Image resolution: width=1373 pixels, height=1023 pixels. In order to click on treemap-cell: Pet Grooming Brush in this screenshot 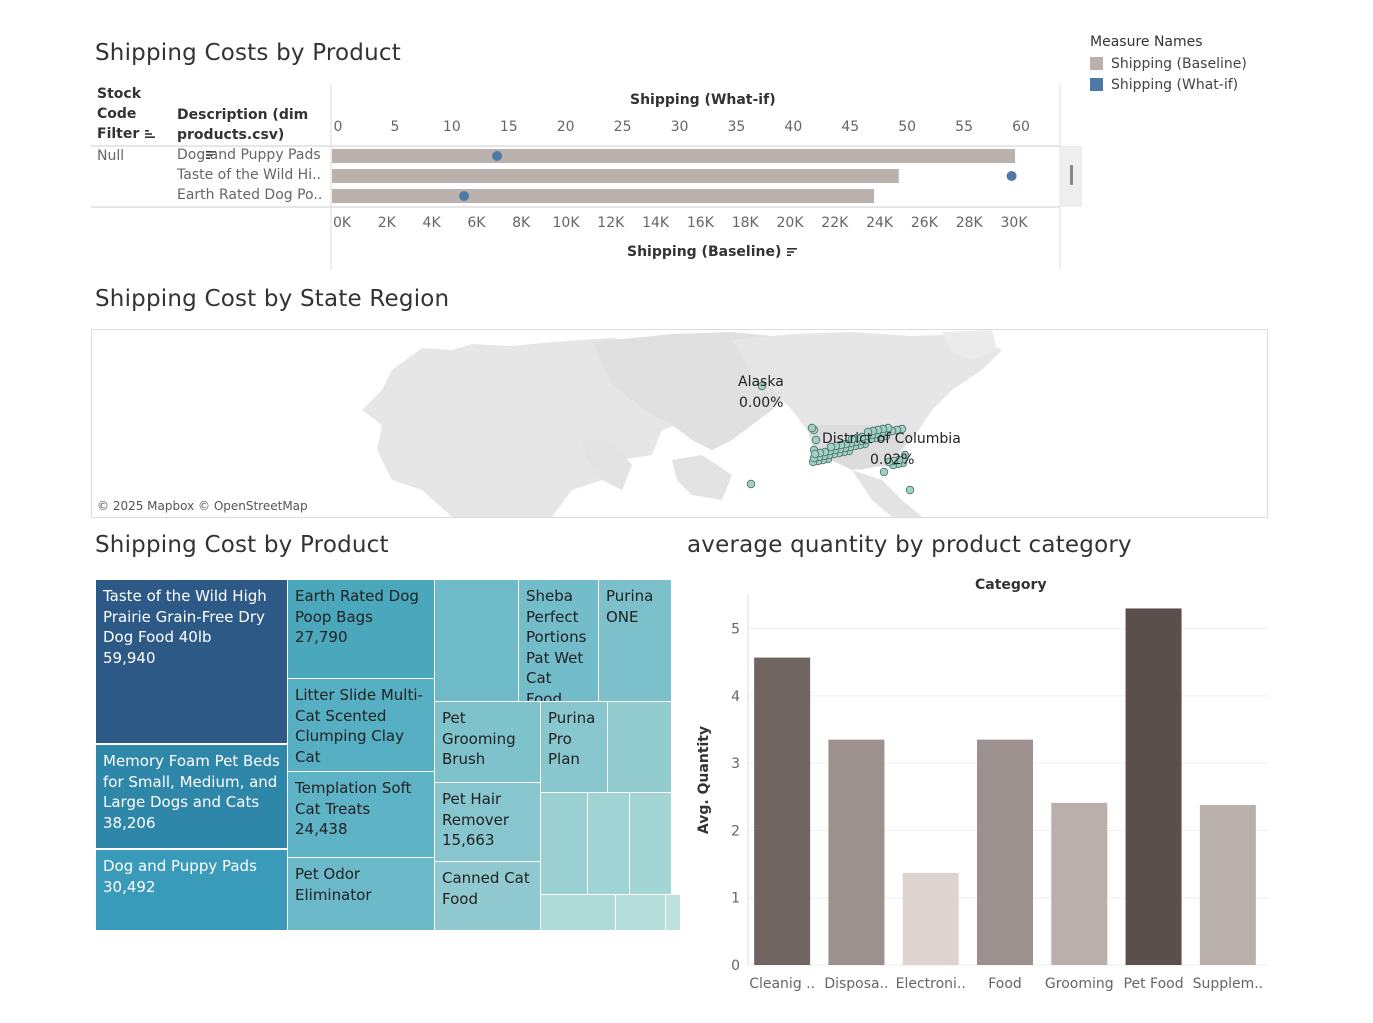, I will do `click(487, 742)`.